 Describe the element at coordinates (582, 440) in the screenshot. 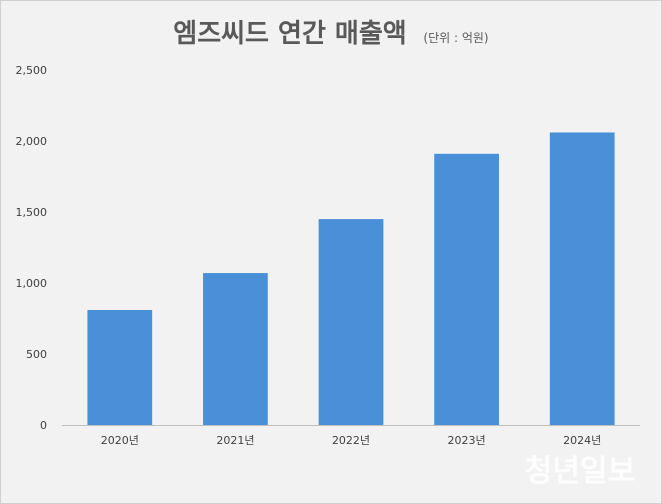

I see `x-tick-label: 2024년` at that location.